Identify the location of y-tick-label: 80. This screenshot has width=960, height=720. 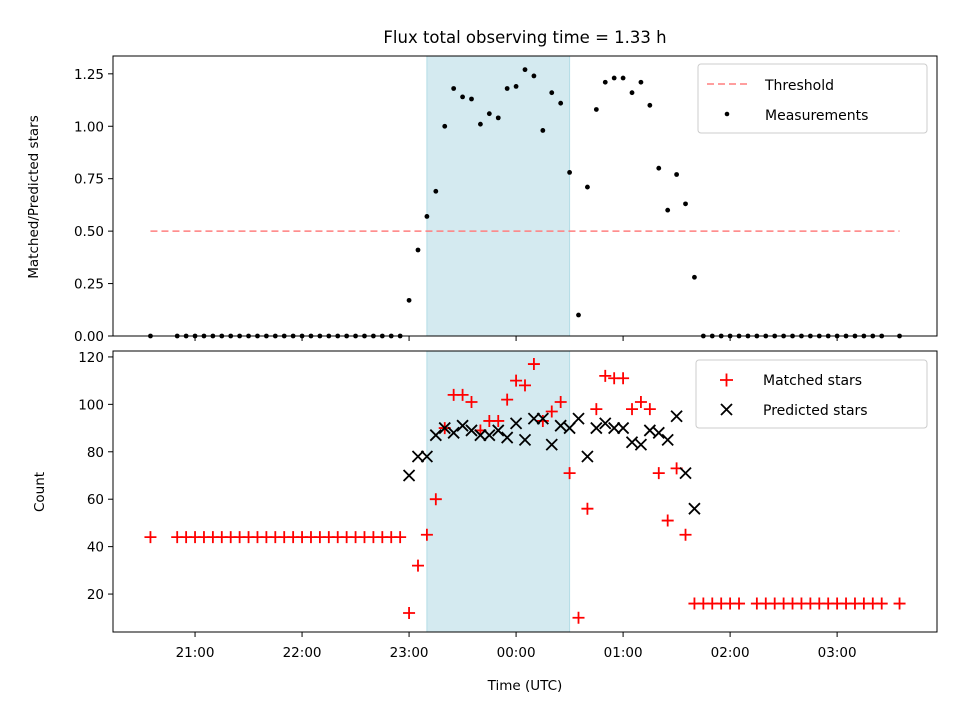
(95, 453).